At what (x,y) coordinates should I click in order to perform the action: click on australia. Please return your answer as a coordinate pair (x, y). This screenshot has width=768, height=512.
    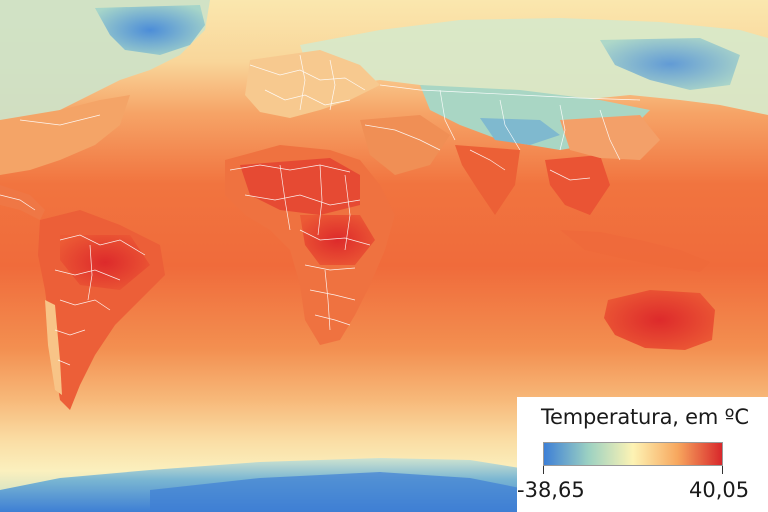
    Looking at the image, I should click on (659, 320).